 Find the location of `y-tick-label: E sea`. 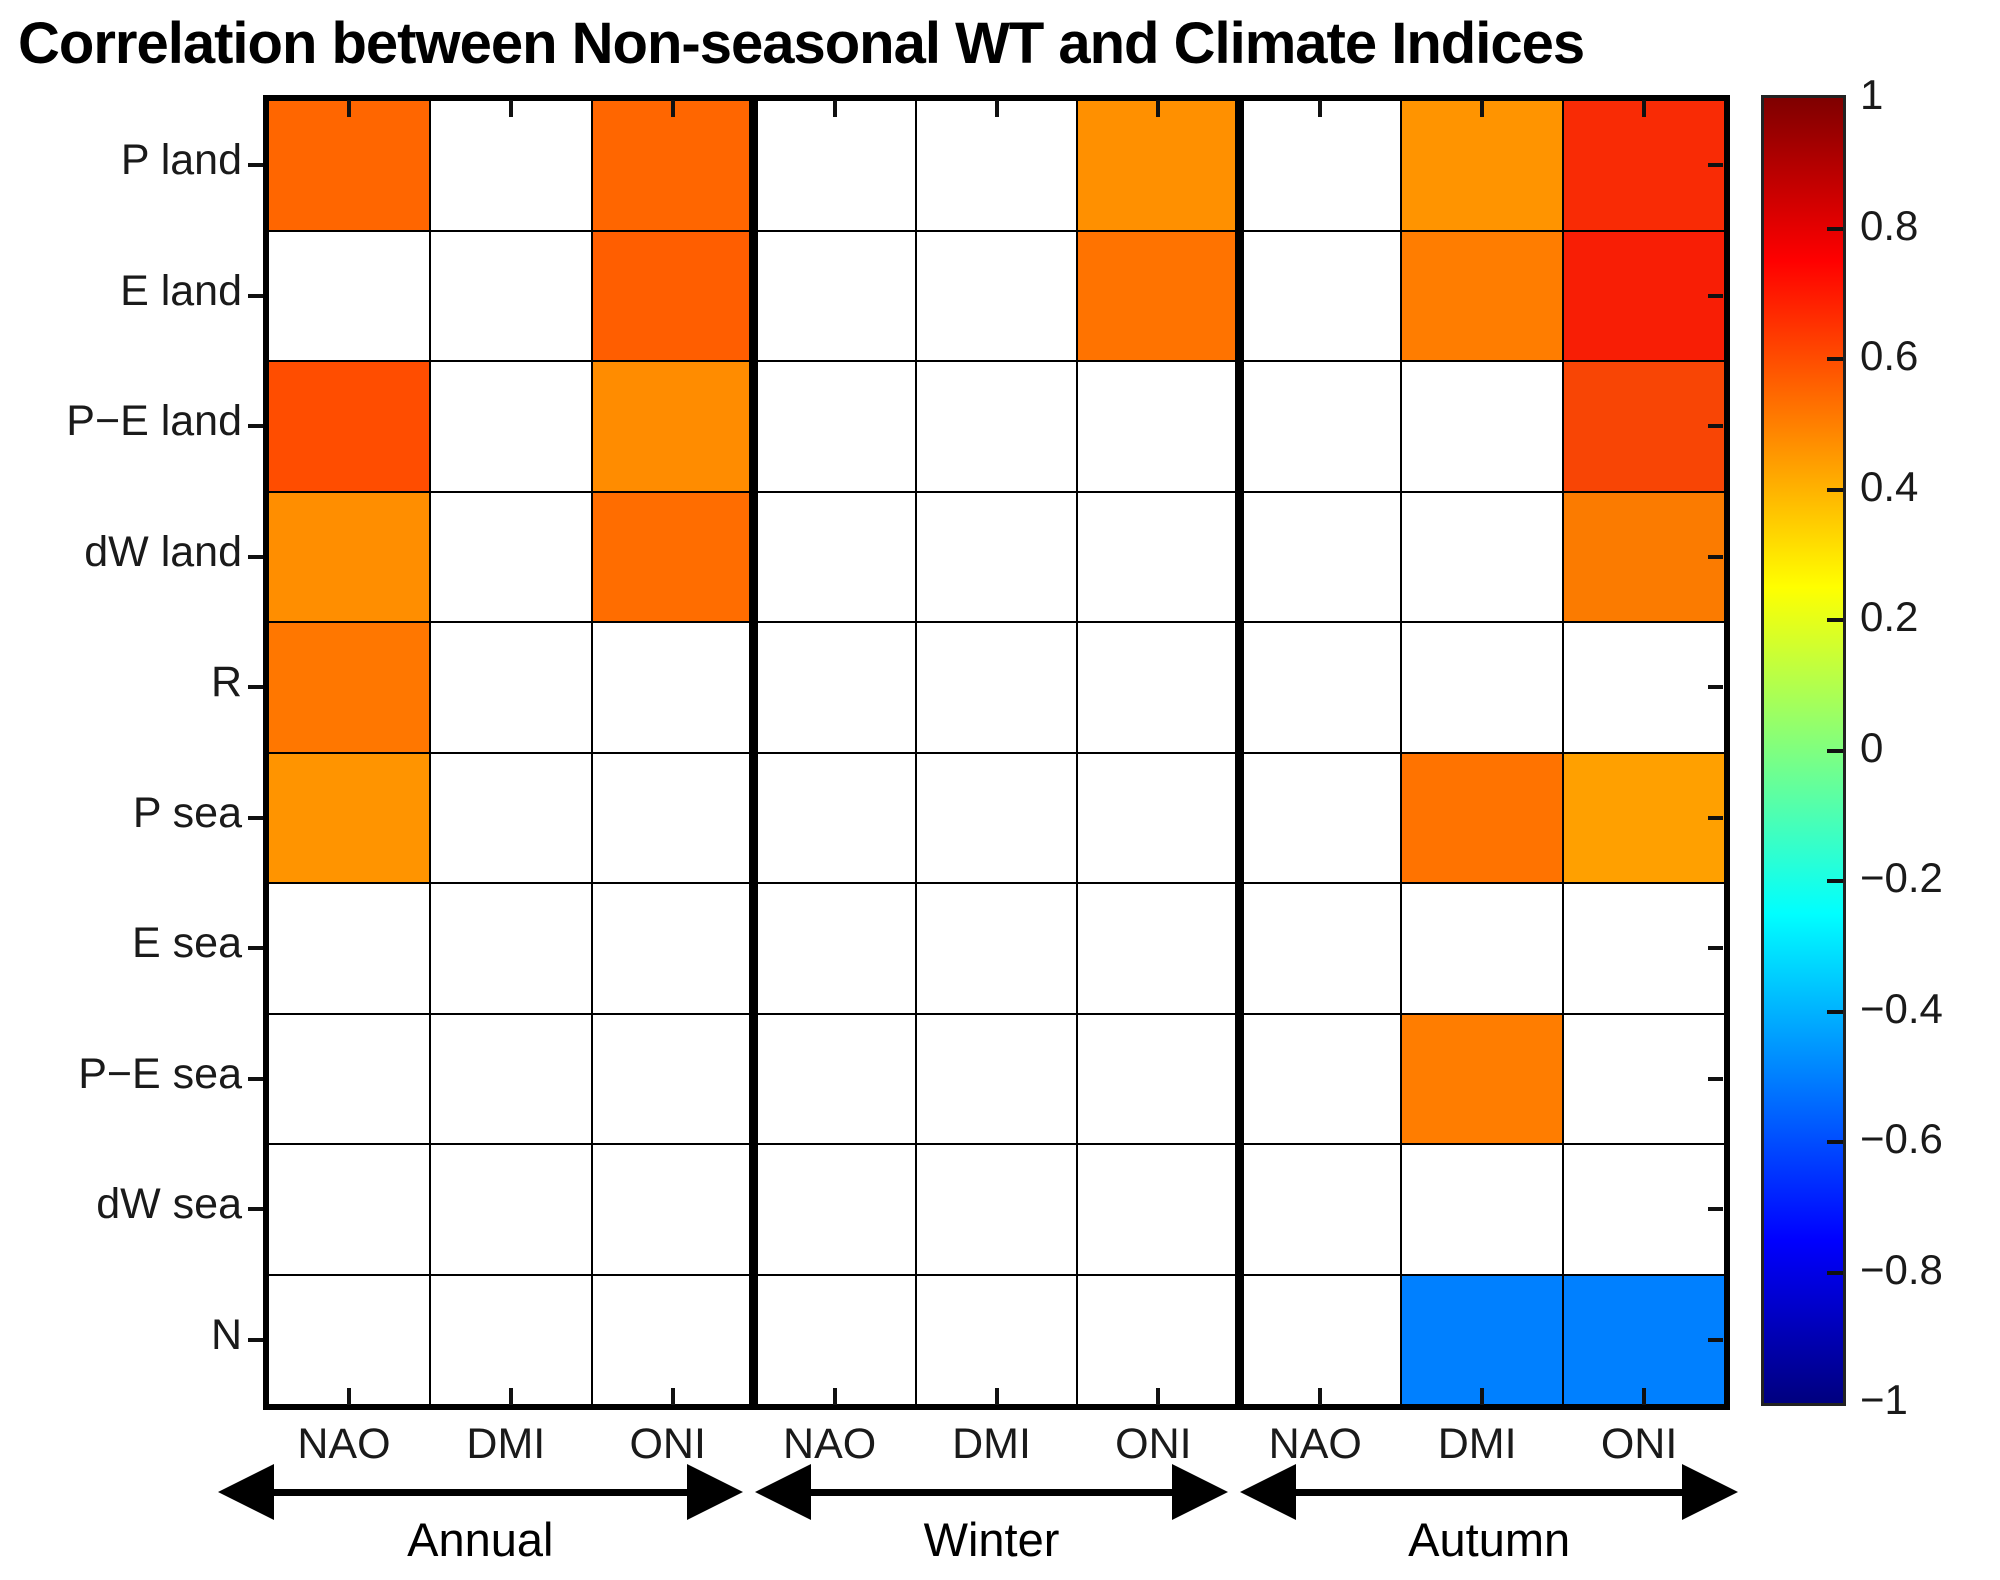

y-tick-label: E sea is located at coordinates (187, 943).